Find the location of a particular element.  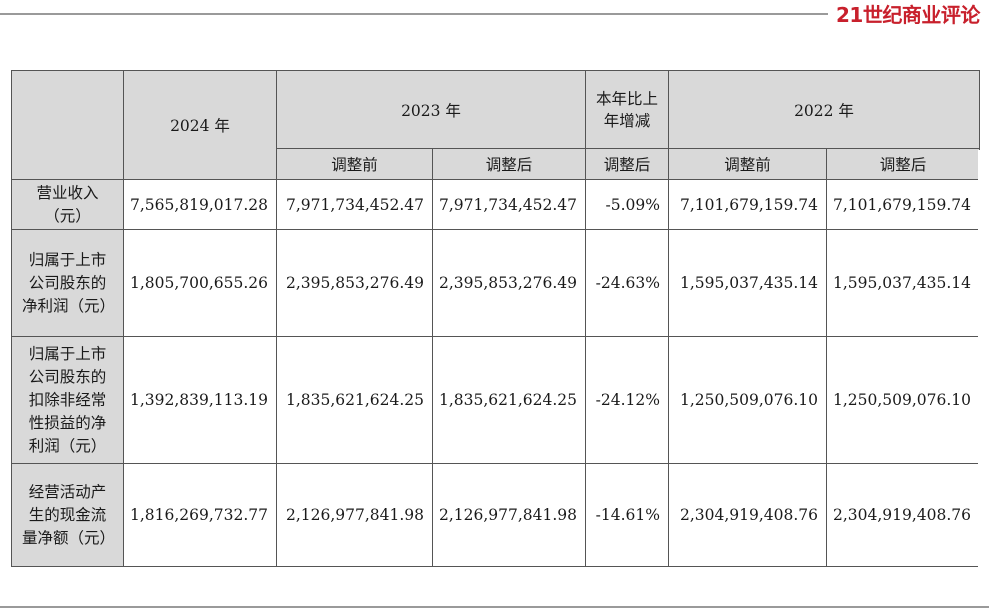

row-label: 归属于上市公司股东的净利润（元） is located at coordinates (67, 283).